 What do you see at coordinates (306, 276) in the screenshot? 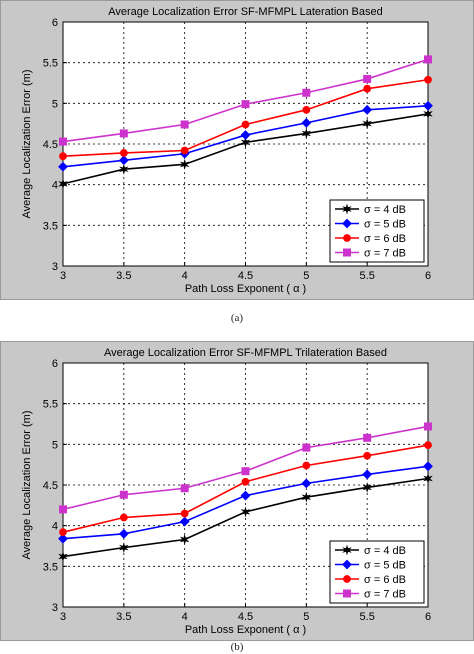
I see `x-tick-label: 5` at bounding box center [306, 276].